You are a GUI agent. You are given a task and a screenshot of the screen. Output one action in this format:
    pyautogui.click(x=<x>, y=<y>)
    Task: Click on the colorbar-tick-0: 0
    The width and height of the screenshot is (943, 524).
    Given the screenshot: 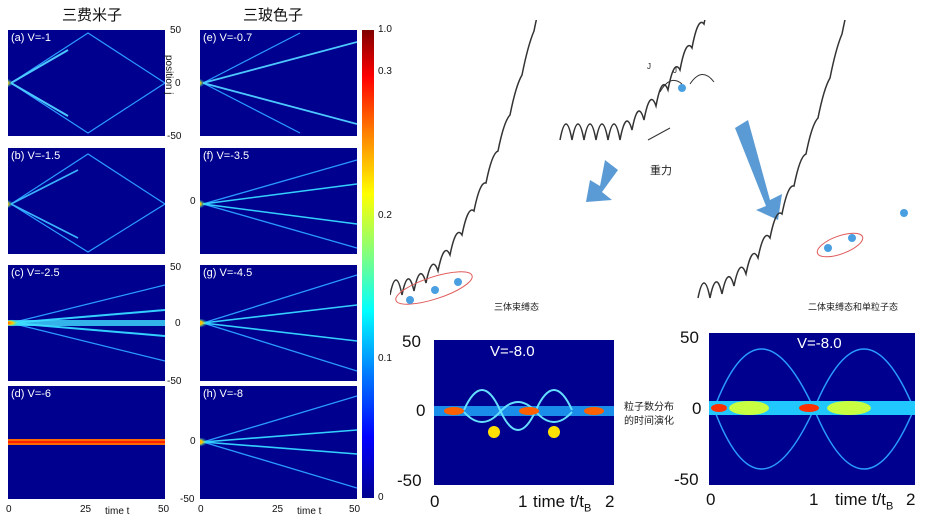 What is the action you would take?
    pyautogui.click(x=381, y=497)
    